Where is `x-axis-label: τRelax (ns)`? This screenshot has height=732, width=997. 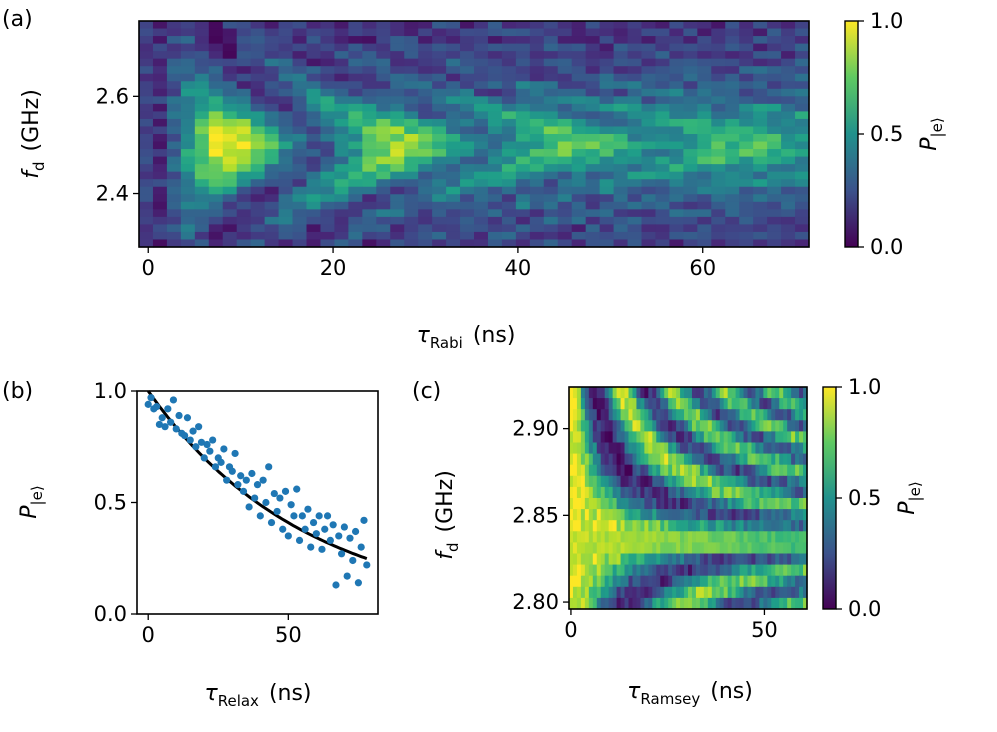
x-axis-label: τRelax (ns) is located at coordinates (257, 695).